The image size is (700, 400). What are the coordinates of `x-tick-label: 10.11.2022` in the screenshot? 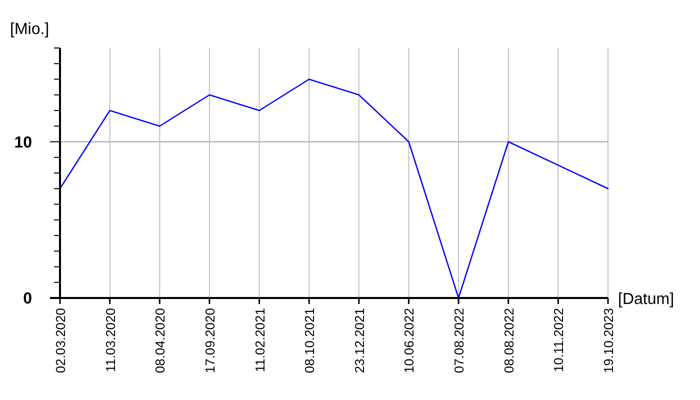 It's located at (558, 340).